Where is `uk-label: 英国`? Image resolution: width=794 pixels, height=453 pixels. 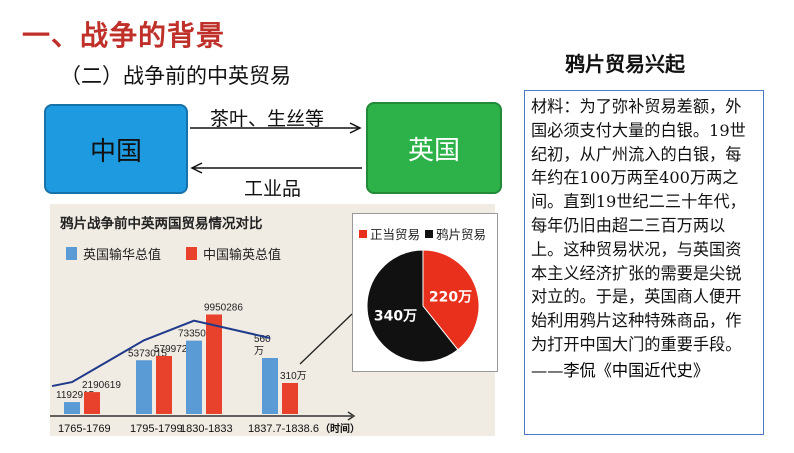
uk-label: 英国 is located at coordinates (433, 150).